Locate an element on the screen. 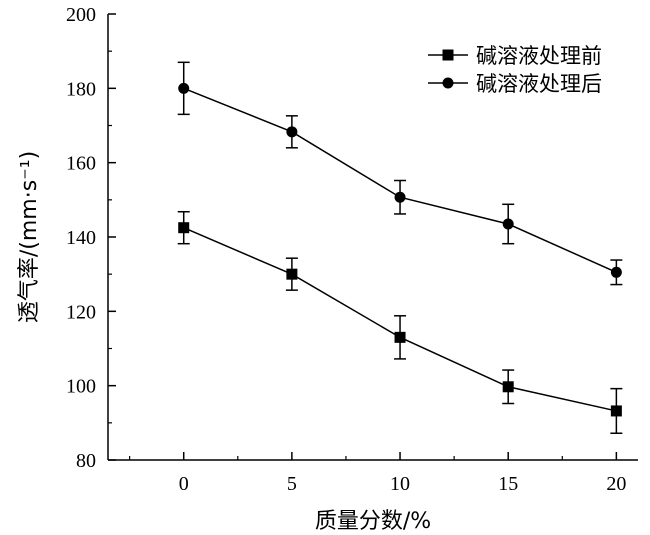  y-tick-label: 140 is located at coordinates (81, 238).